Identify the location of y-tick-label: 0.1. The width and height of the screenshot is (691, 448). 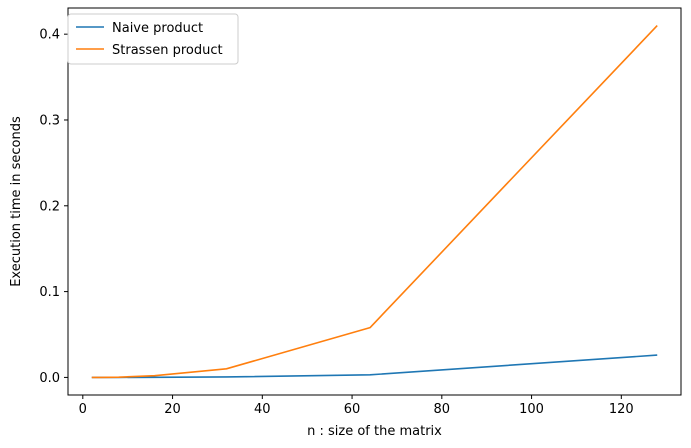
(49, 292).